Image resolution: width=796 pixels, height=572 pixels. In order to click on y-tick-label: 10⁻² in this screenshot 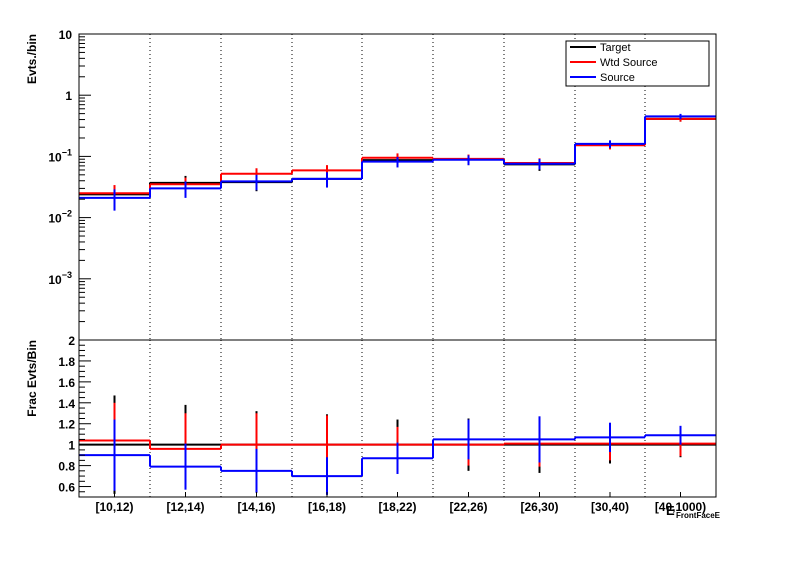, I will do `click(60, 217)`.